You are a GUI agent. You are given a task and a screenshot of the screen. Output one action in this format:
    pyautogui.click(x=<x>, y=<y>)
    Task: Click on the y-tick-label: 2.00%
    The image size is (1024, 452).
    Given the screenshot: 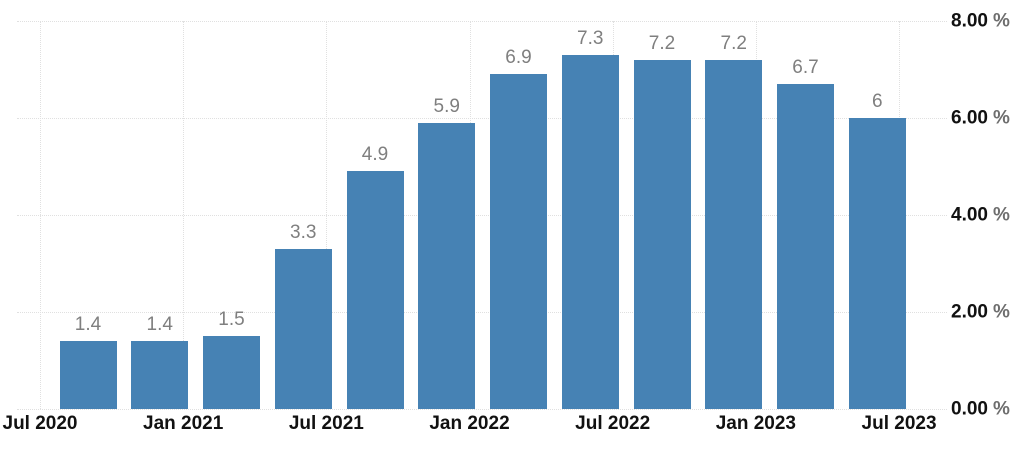 What is the action you would take?
    pyautogui.click(x=980, y=312)
    